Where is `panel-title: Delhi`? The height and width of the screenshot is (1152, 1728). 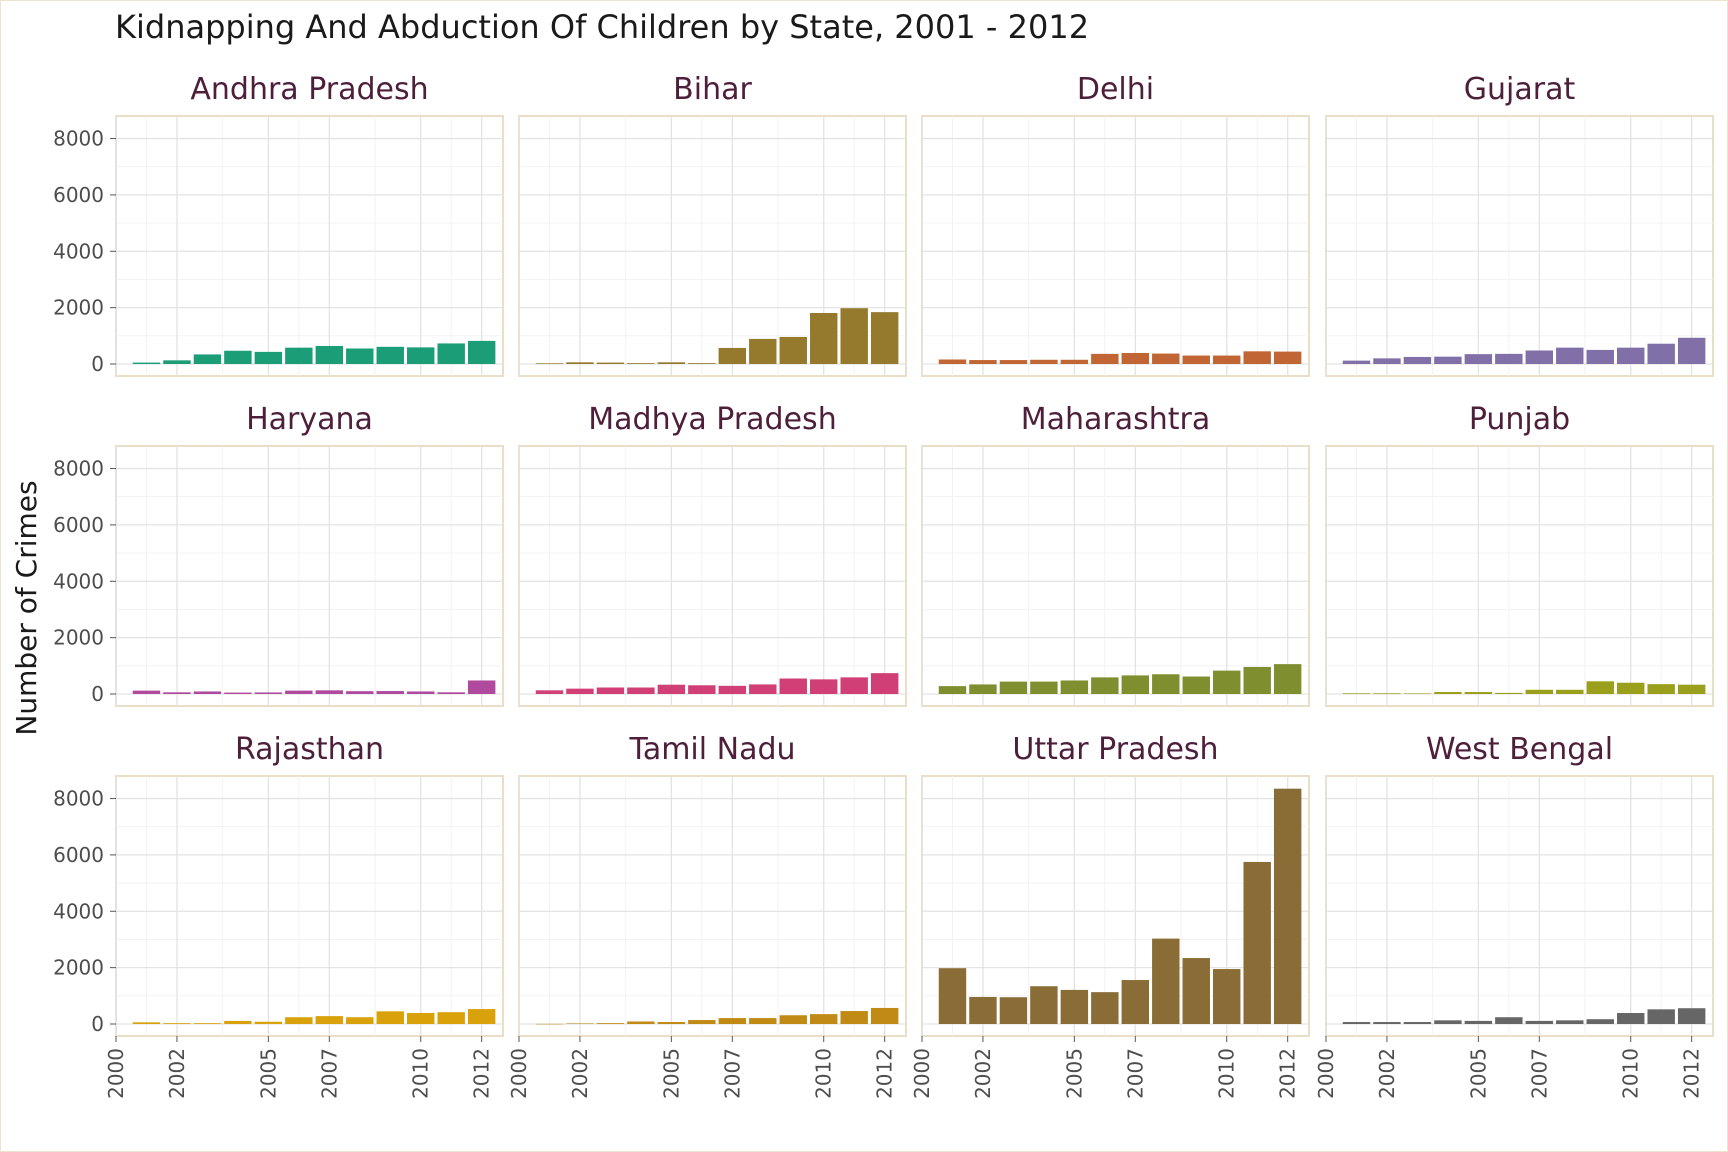
panel-title: Delhi is located at coordinates (1115, 89).